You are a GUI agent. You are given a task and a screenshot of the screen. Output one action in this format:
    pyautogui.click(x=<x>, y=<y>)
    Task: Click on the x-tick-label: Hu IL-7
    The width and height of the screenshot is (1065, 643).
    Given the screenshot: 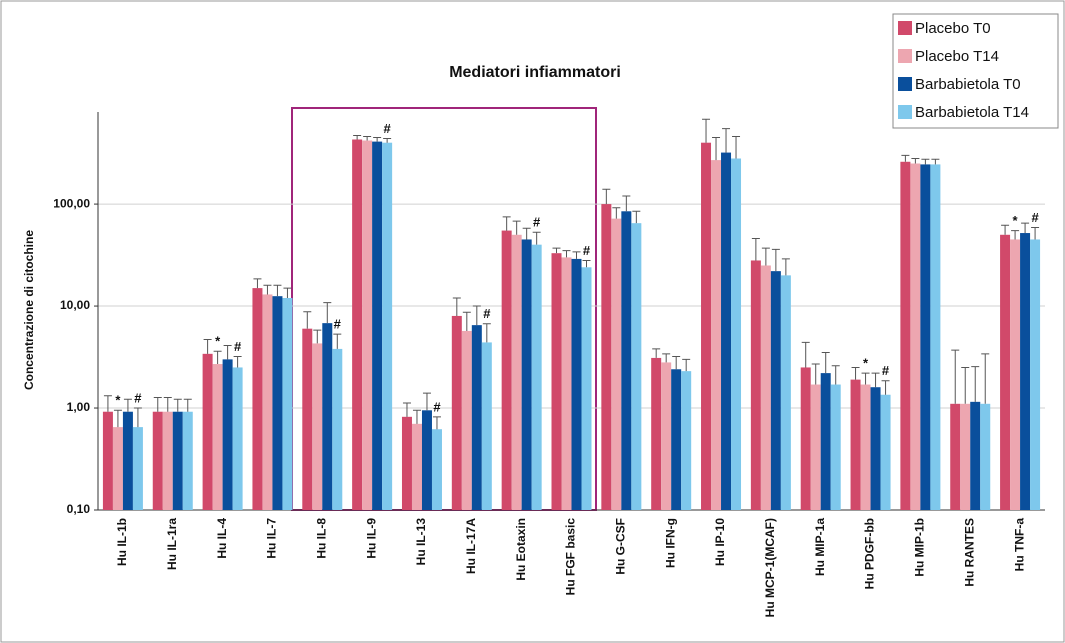 What is the action you would take?
    pyautogui.click(x=272, y=538)
    